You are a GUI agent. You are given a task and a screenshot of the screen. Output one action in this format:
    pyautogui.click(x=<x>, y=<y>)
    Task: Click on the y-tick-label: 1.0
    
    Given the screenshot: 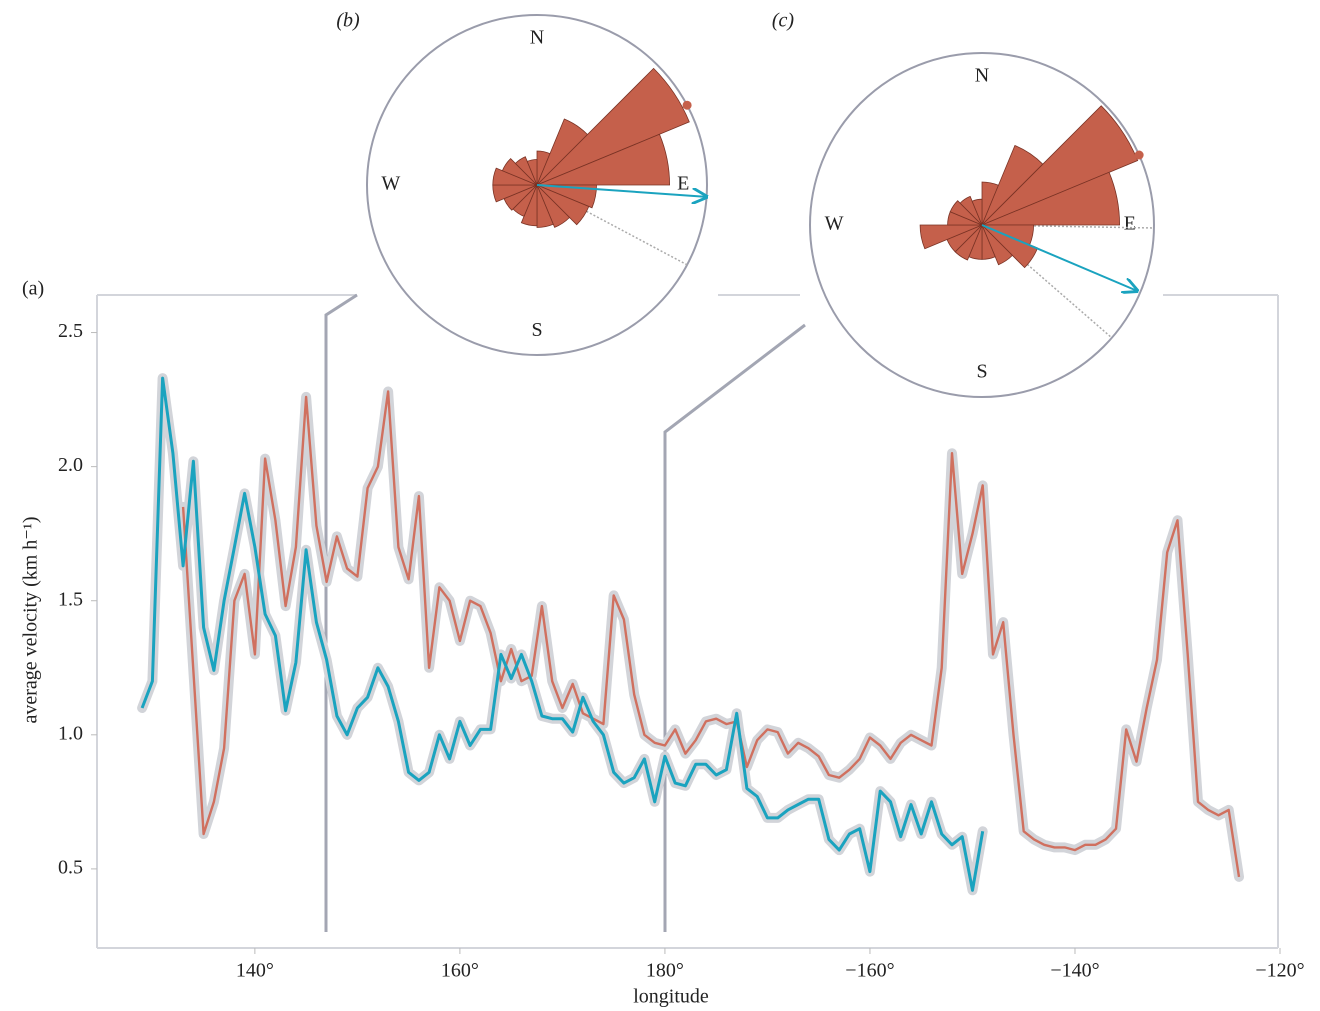 What is the action you would take?
    pyautogui.click(x=70, y=733)
    